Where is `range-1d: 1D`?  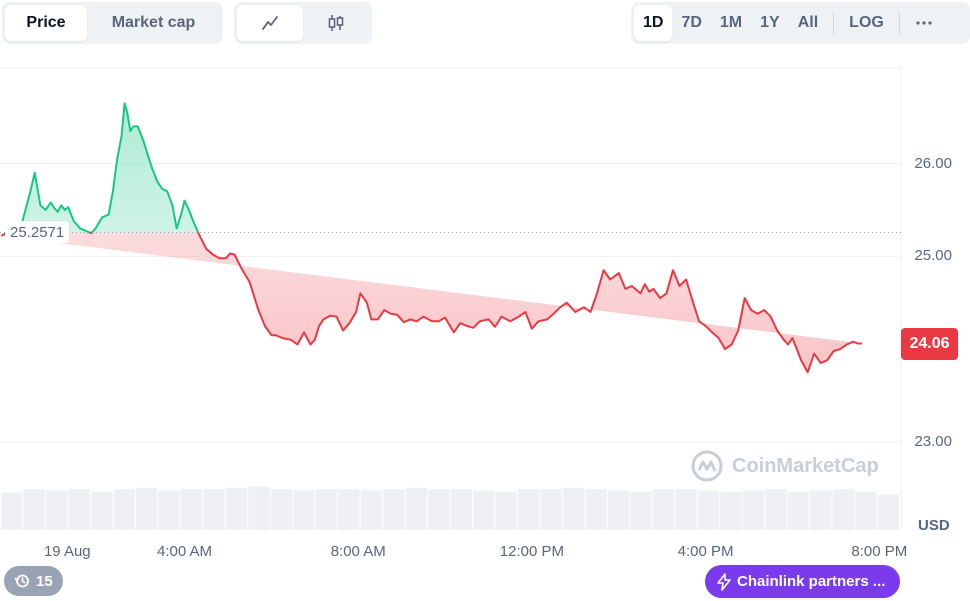 range-1d: 1D is located at coordinates (653, 23).